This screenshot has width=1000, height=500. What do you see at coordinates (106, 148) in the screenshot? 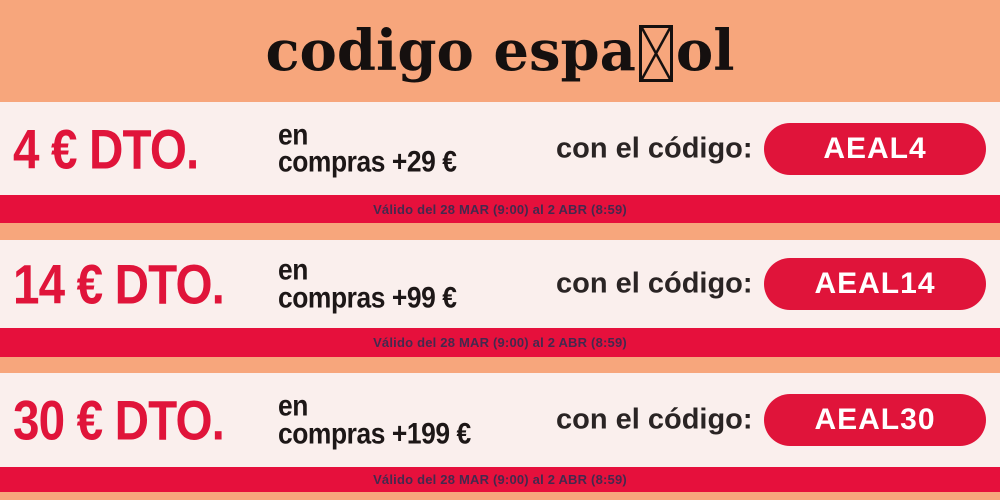
I see `discount-amount: 4 € DTO.` at bounding box center [106, 148].